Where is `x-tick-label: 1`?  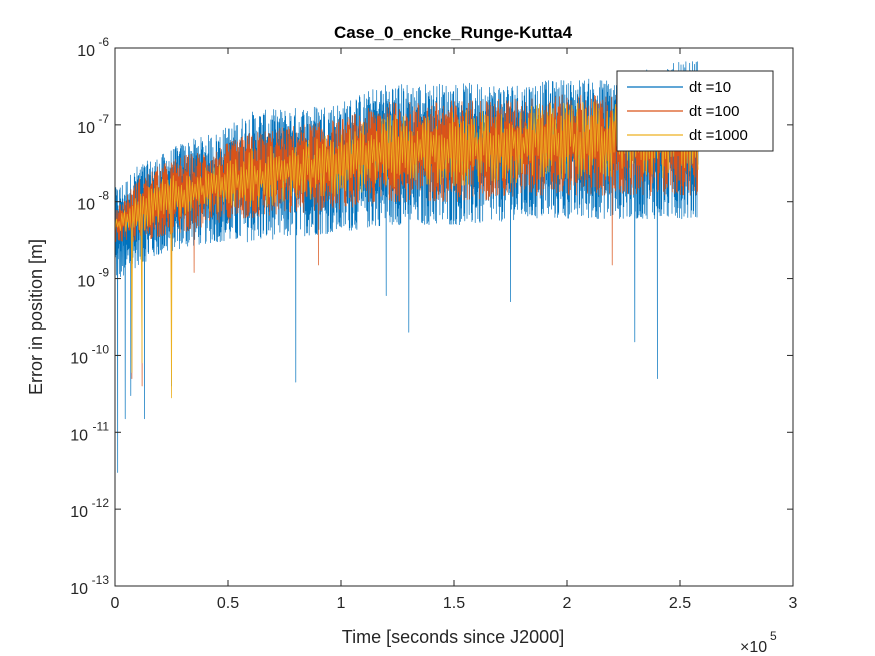 x-tick-label: 1 is located at coordinates (341, 603).